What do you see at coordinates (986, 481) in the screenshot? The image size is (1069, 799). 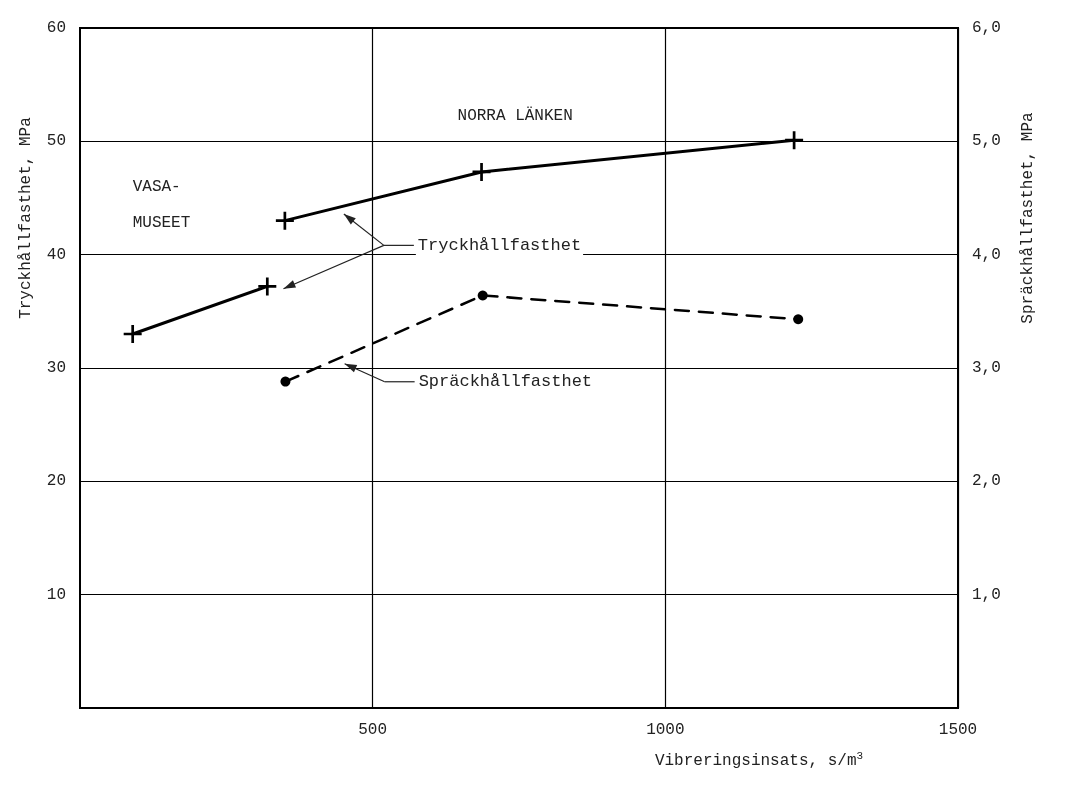 I see `y2-tick-label: 2,0` at bounding box center [986, 481].